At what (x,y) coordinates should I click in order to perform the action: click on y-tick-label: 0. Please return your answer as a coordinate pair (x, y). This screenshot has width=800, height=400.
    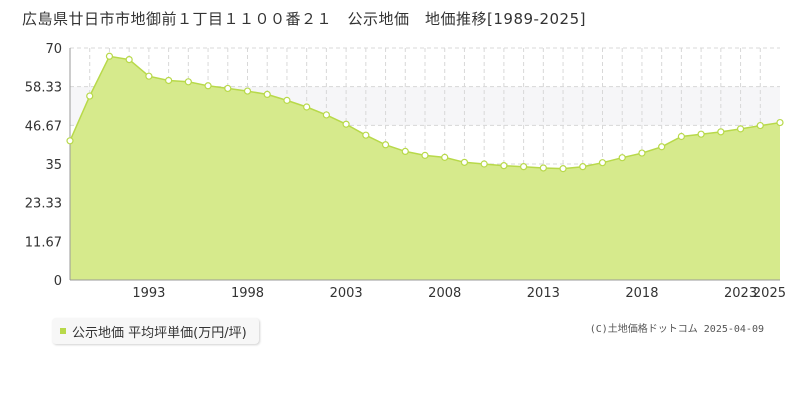
    Looking at the image, I should click on (58, 281).